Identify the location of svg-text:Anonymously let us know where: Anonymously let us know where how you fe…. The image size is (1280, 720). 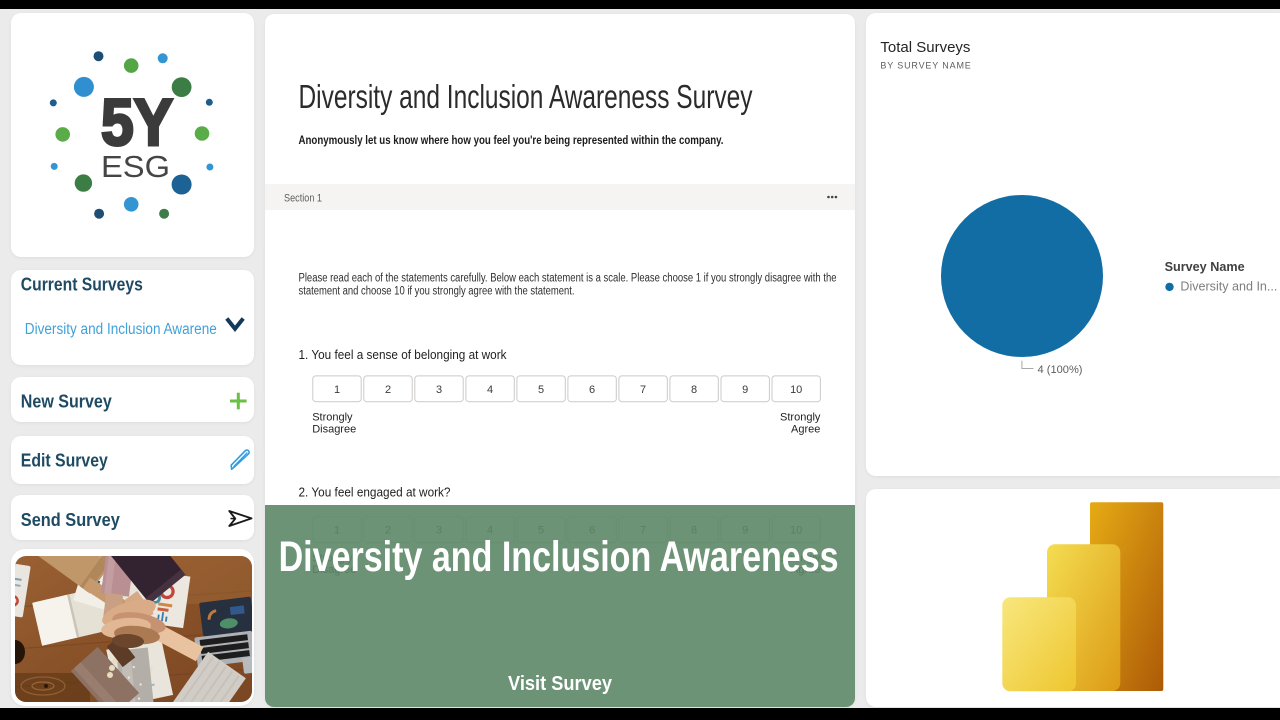
(511, 141).